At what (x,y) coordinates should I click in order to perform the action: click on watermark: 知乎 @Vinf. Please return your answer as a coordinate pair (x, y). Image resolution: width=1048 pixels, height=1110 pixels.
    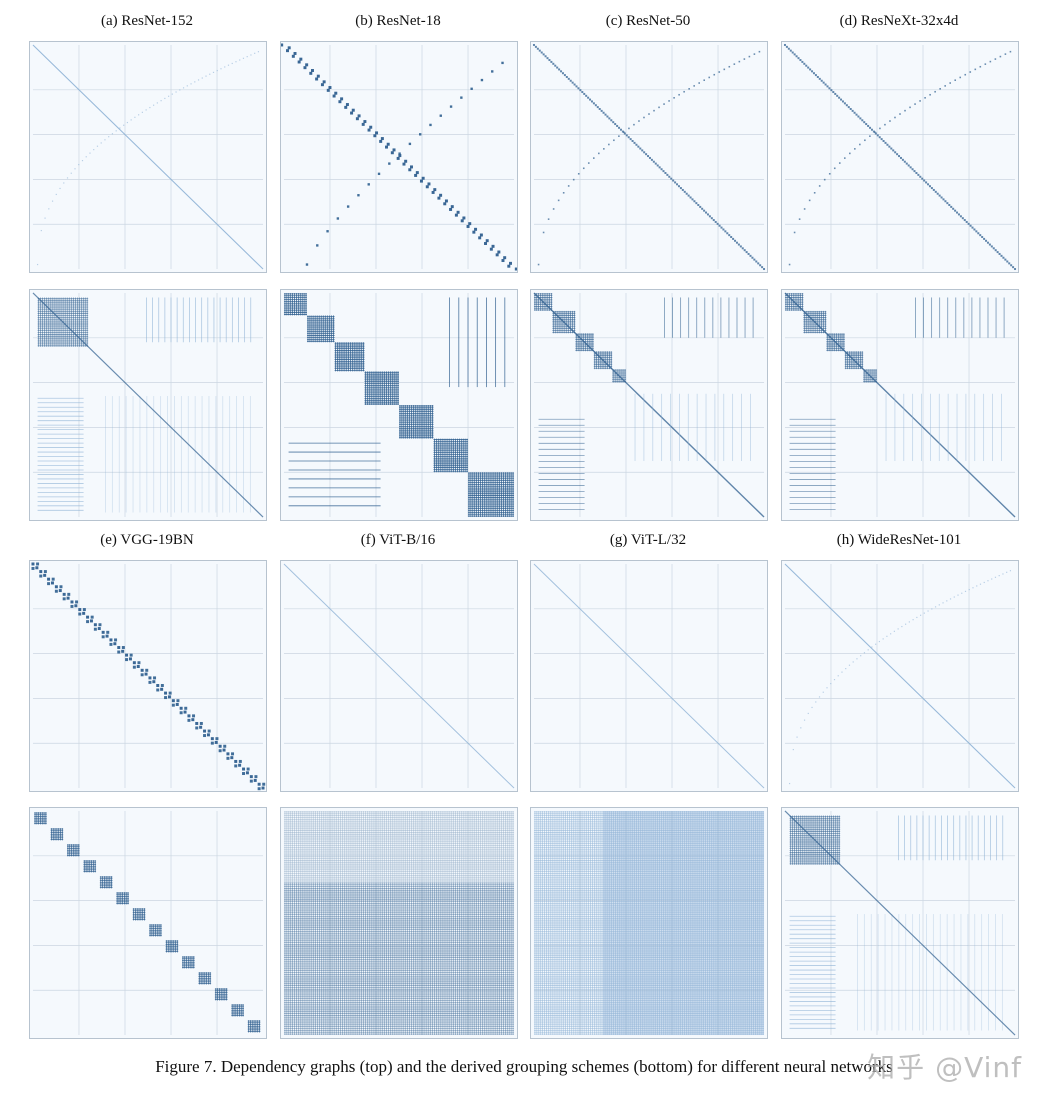
    Looking at the image, I should click on (944, 1067).